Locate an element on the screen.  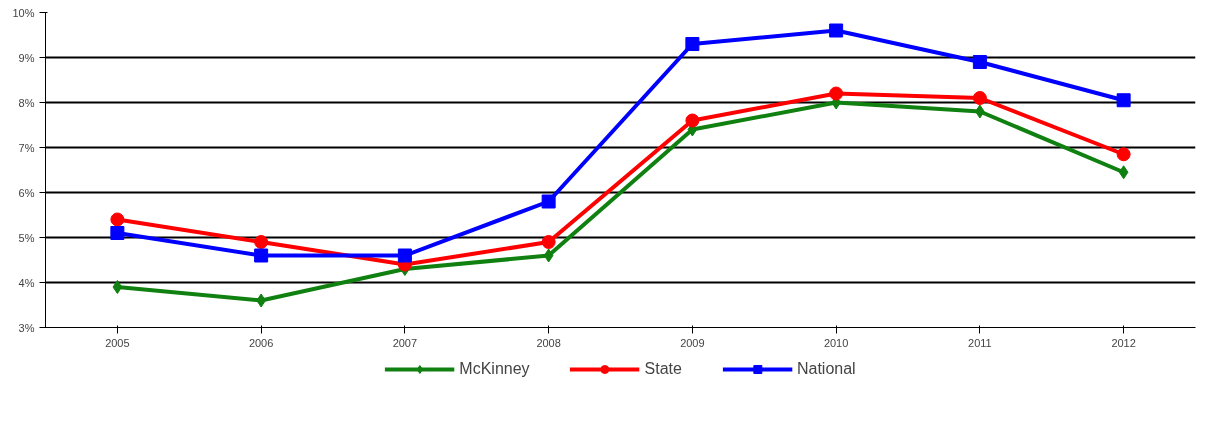
x-tick-label: 2012 is located at coordinates (1123, 342).